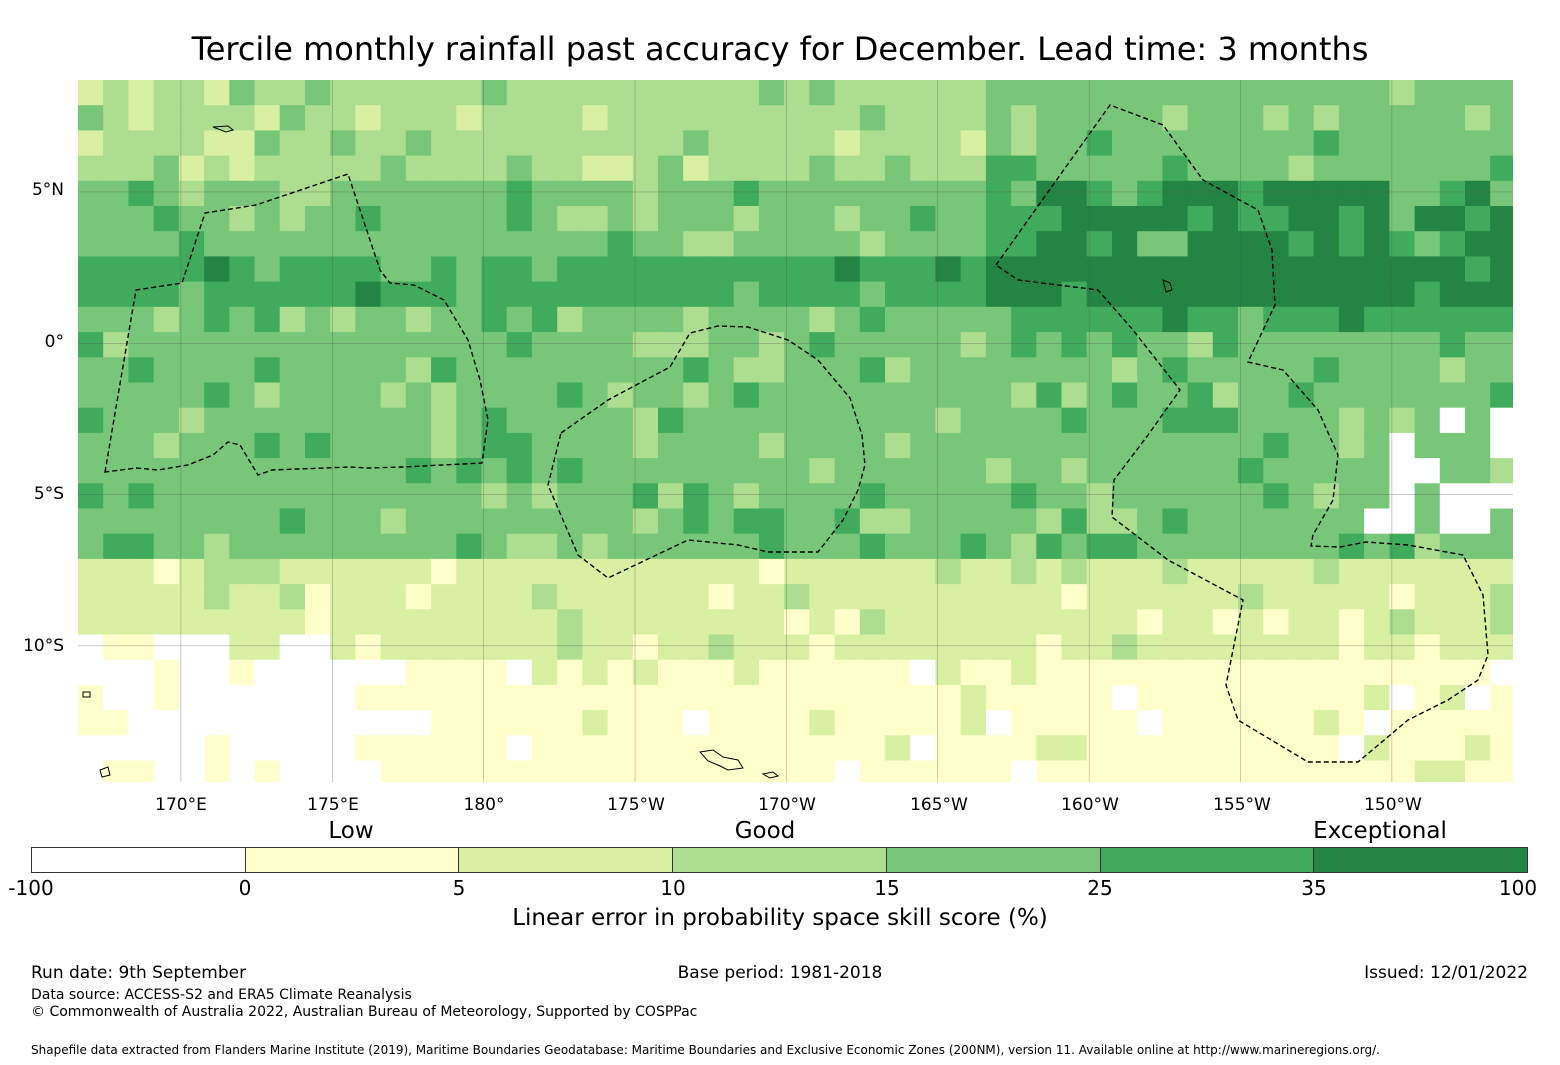 Image resolution: width=1560 pixels, height=1065 pixels. I want to click on lat-label-5s: 5°S, so click(48, 494).